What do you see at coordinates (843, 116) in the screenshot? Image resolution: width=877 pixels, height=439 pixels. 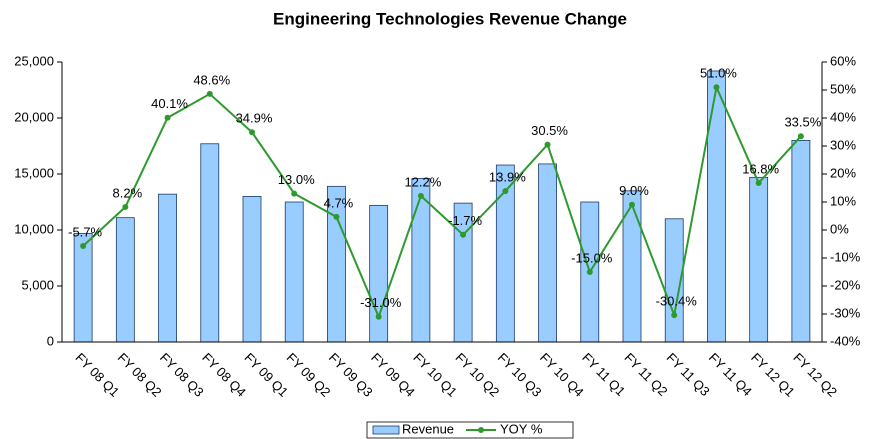 I see `y2-tick-label: 40%` at bounding box center [843, 116].